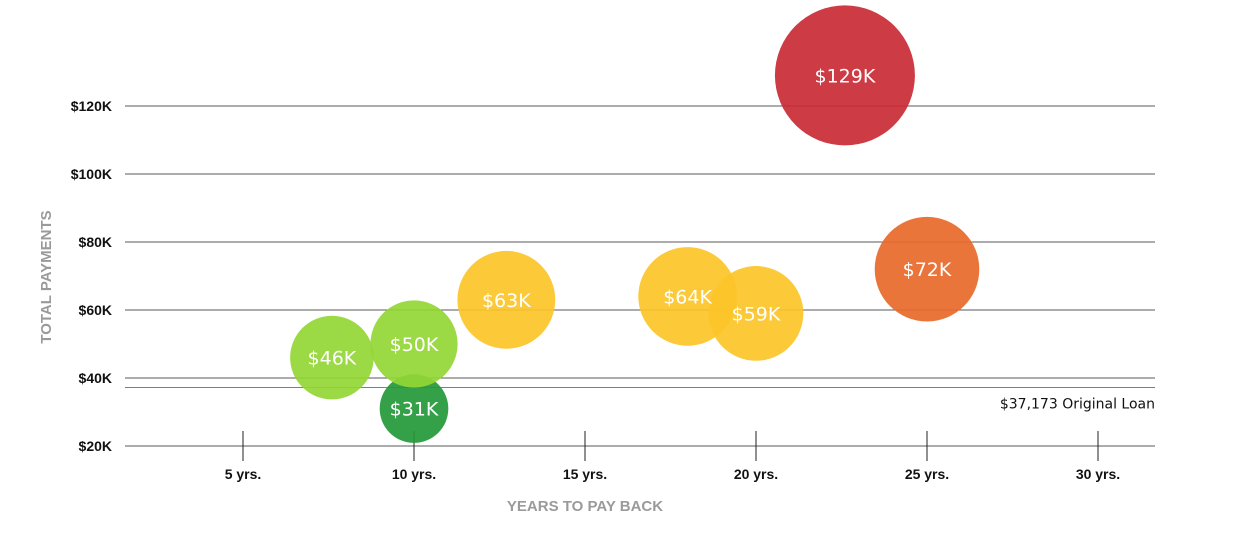 This screenshot has height=539, width=1245. What do you see at coordinates (1098, 474) in the screenshot?
I see `x-tick-label: 30 yrs.` at bounding box center [1098, 474].